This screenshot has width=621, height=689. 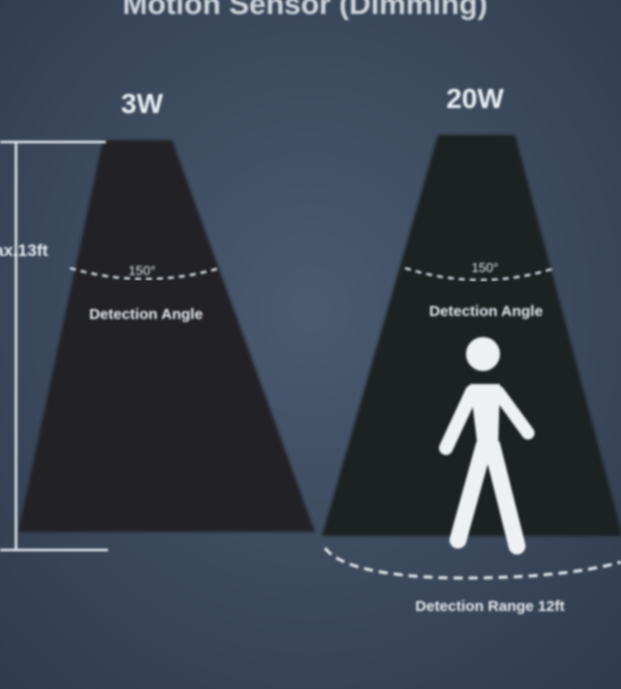 I want to click on left-angle-value: 150°, so click(x=142, y=270).